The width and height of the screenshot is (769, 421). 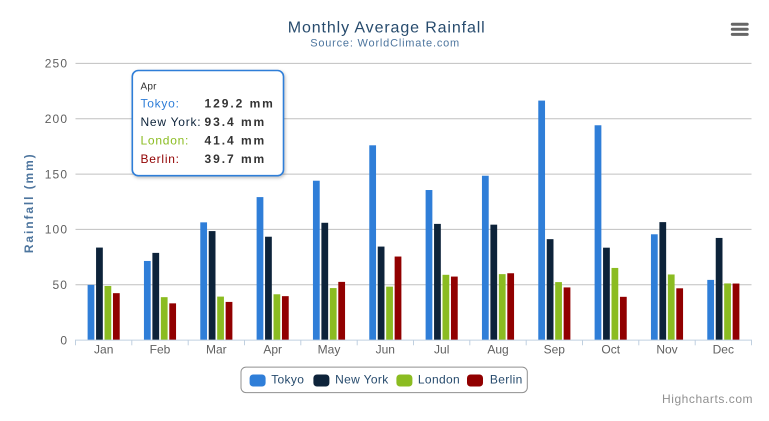 What do you see at coordinates (329, 350) in the screenshot?
I see `svg-text: May` at bounding box center [329, 350].